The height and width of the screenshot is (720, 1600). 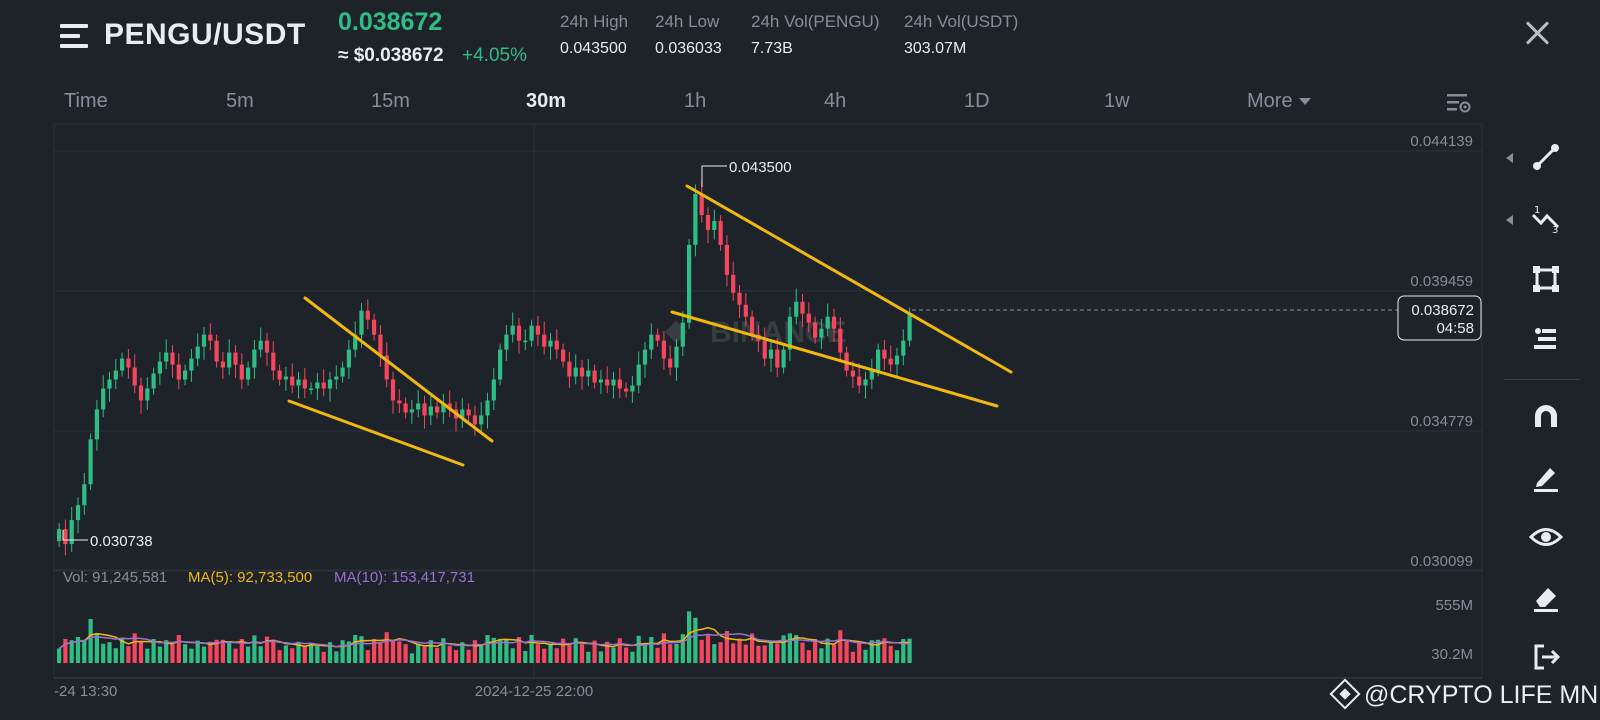 I want to click on time-axis-label: -24 13:30, so click(x=85, y=691).